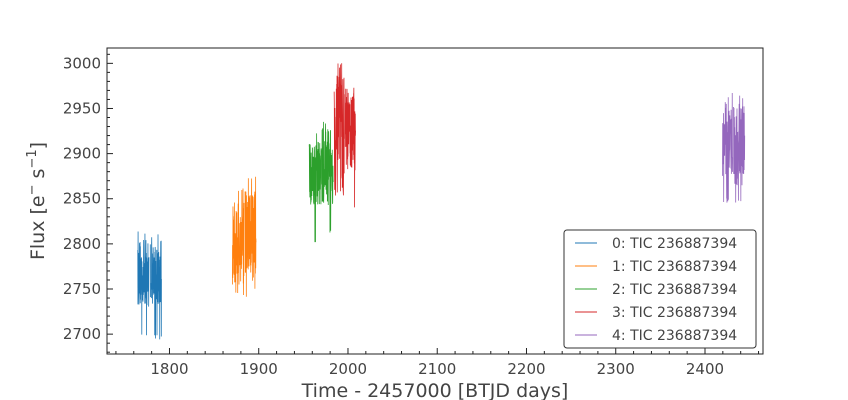  I want to click on legend-label-0: 0: TIC 236887394, so click(674, 244).